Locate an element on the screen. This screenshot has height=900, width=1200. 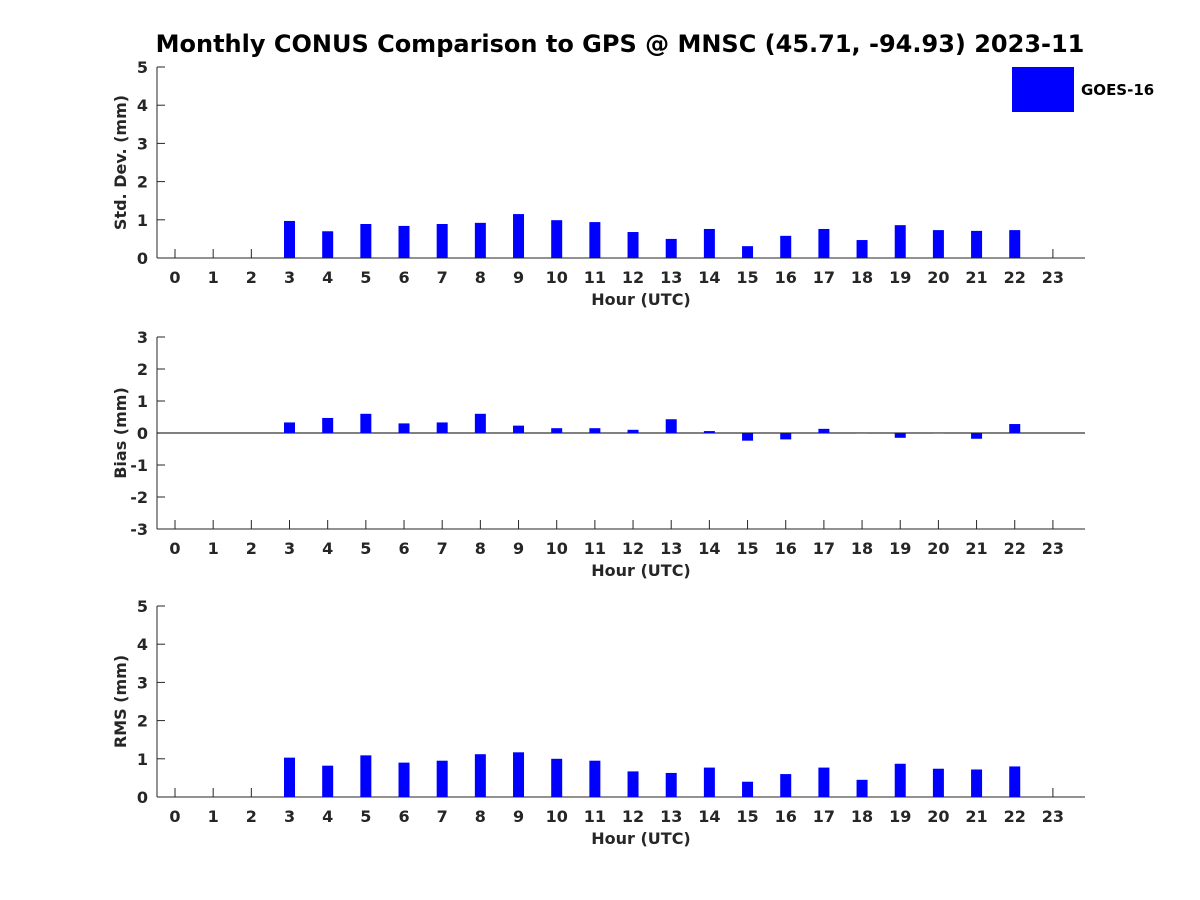
rms-y-axis-label: RMS (mm) is located at coordinates (120, 701).